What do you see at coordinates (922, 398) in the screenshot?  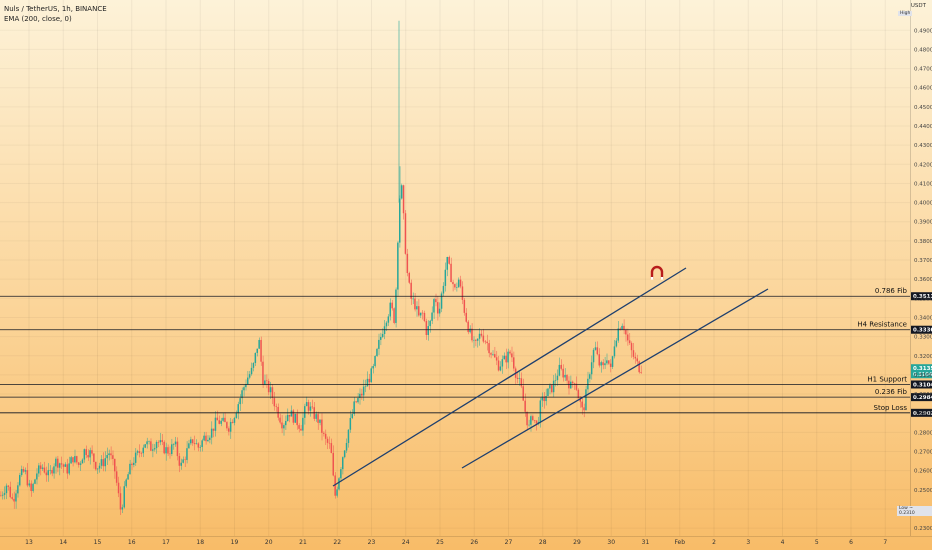 I see `level-price-tag-text: 0.2984` at bounding box center [922, 398].